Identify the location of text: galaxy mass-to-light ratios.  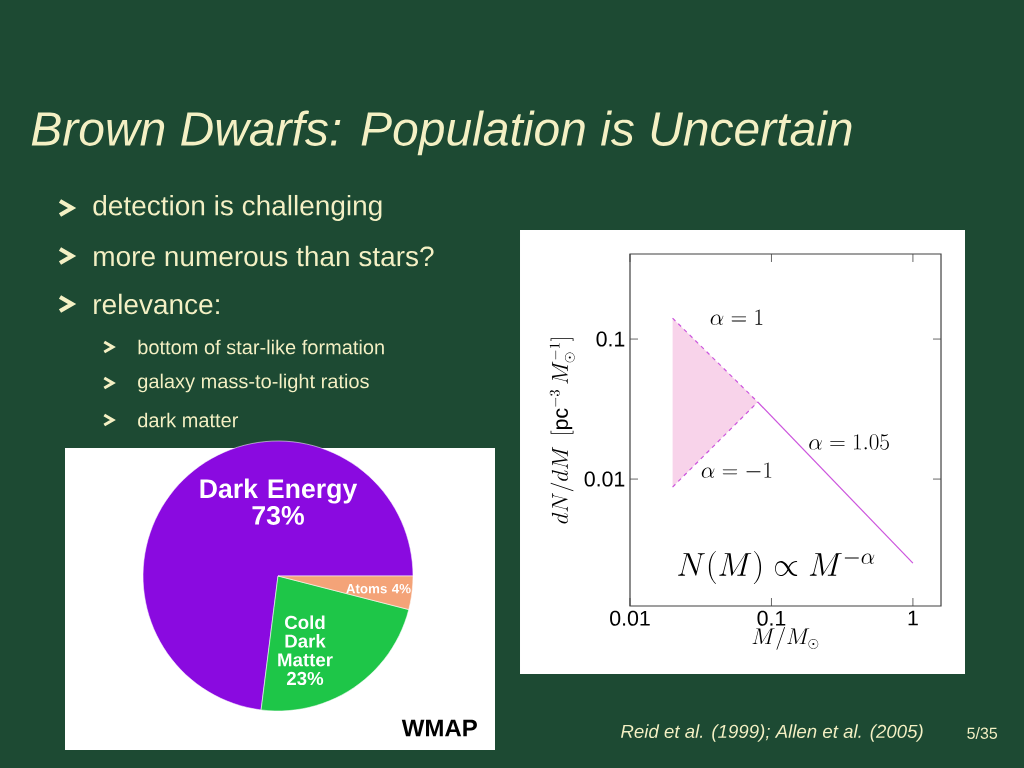
(253, 383).